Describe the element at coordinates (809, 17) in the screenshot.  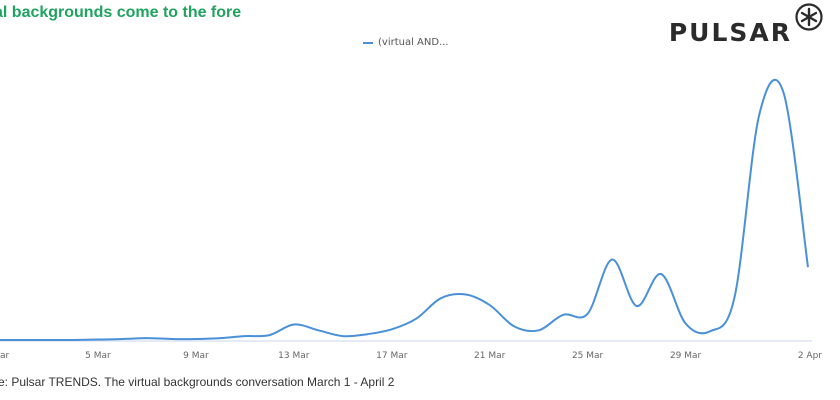
I see `asterisk-circle-icon` at that location.